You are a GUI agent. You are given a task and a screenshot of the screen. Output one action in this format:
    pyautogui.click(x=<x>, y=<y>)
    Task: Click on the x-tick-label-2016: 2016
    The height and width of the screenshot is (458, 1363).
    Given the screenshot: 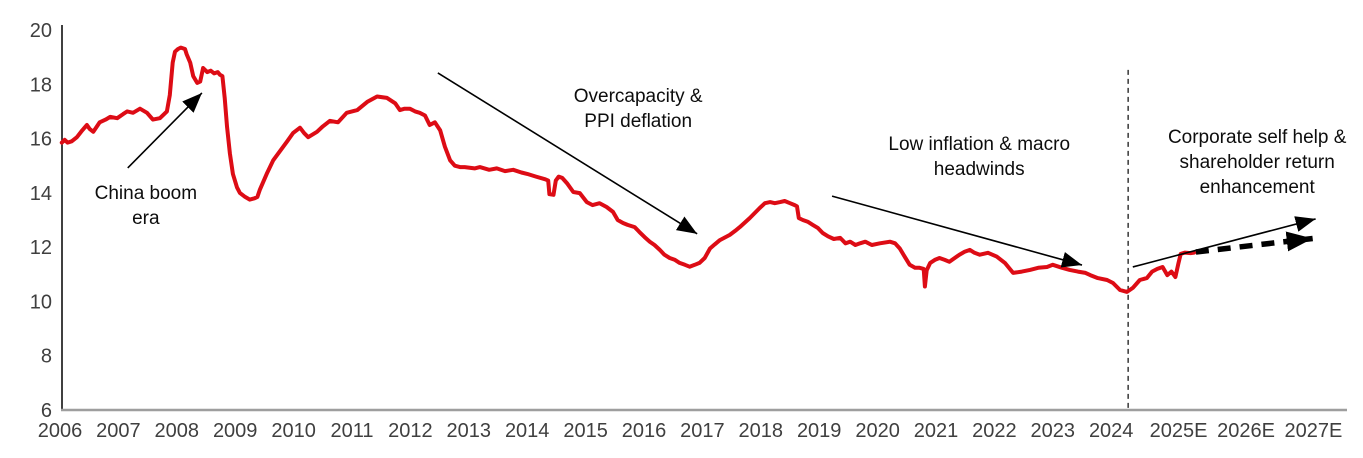 What is the action you would take?
    pyautogui.click(x=644, y=431)
    